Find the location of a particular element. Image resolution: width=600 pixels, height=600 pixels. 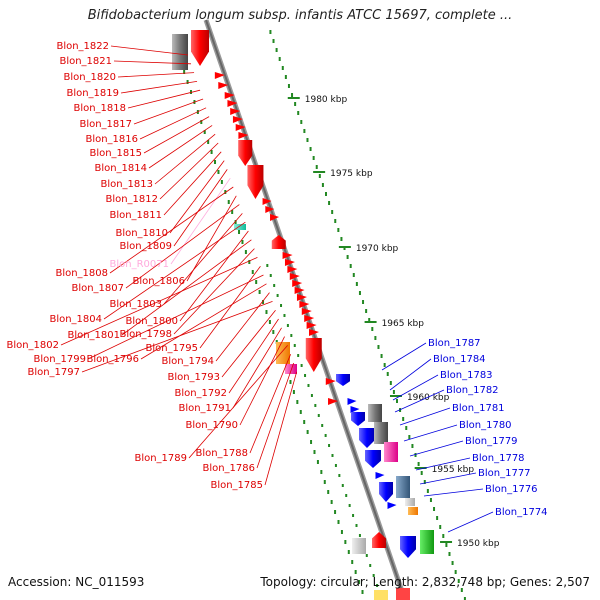

gene-label: Blon_1822 is located at coordinates (82, 46).